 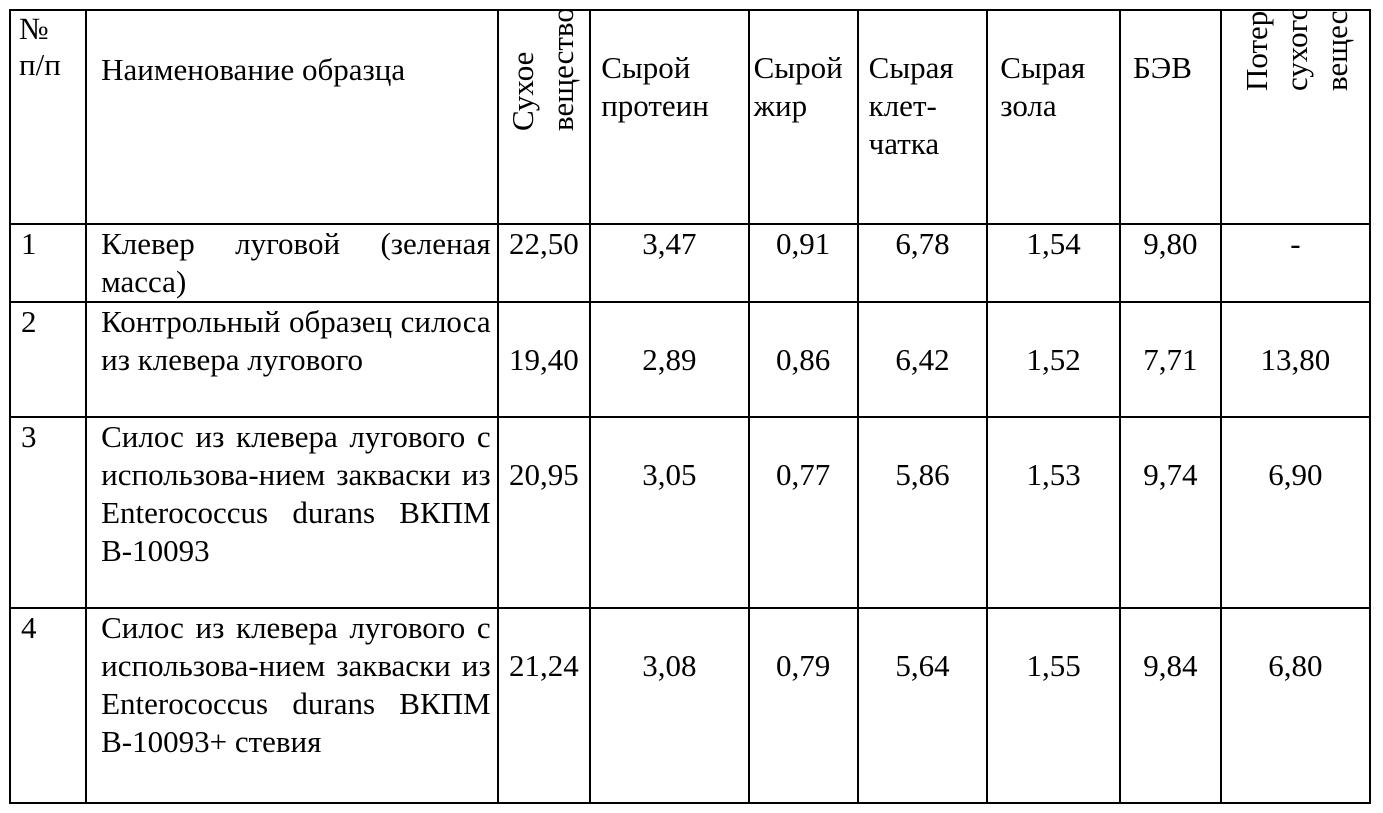 I want to click on header-name: Наименование образца, so click(x=291, y=117).